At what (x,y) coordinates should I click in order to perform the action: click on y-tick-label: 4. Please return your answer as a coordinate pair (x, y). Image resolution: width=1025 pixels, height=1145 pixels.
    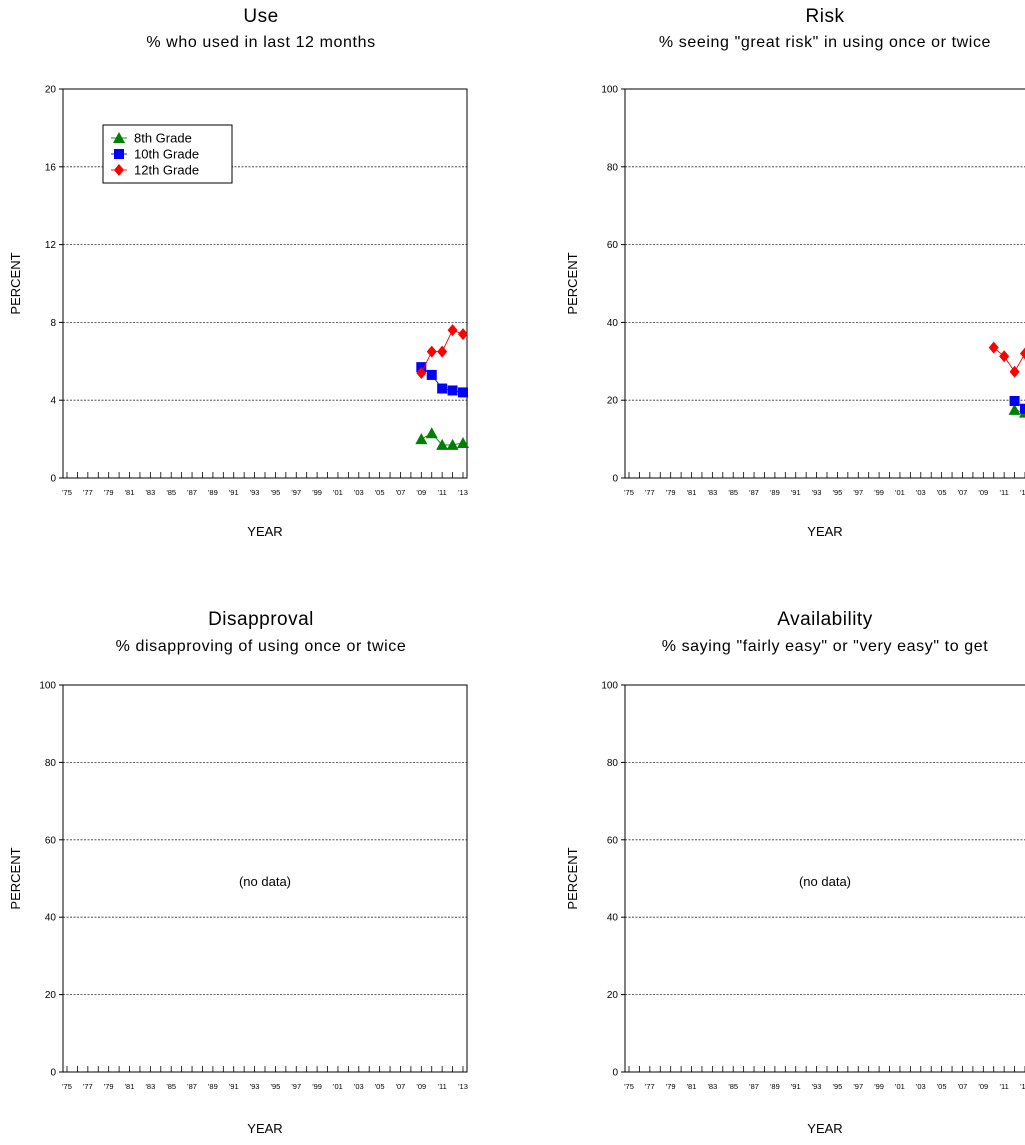
    Looking at the image, I should click on (53, 401).